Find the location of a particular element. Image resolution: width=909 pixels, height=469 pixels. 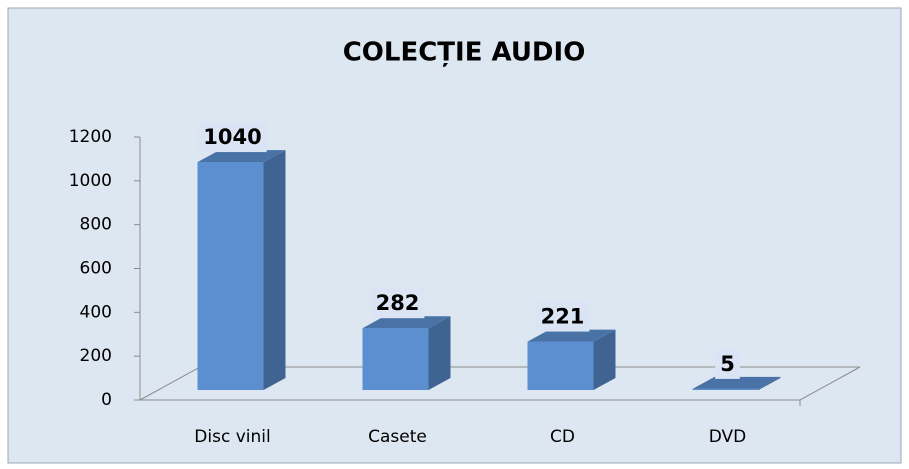

y-tick-label: 200 is located at coordinates (96, 356).